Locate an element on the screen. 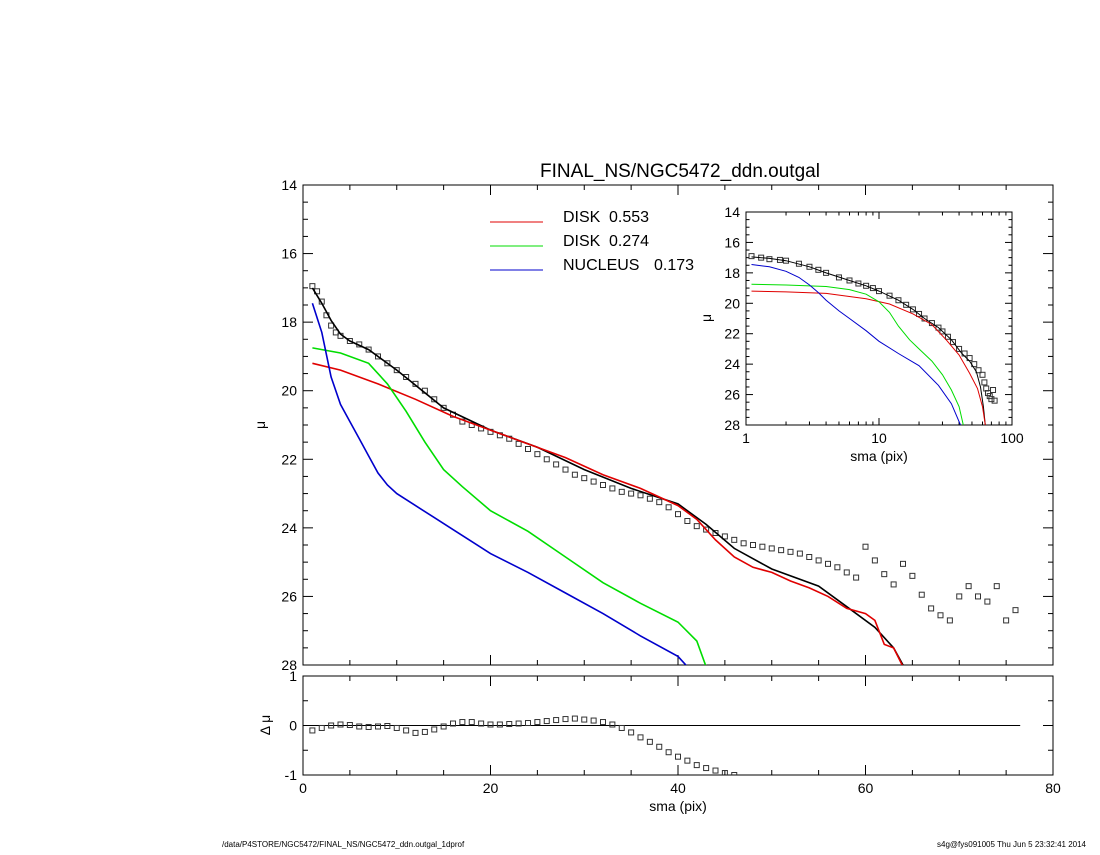  y-tick-label: 18 is located at coordinates (732, 273).